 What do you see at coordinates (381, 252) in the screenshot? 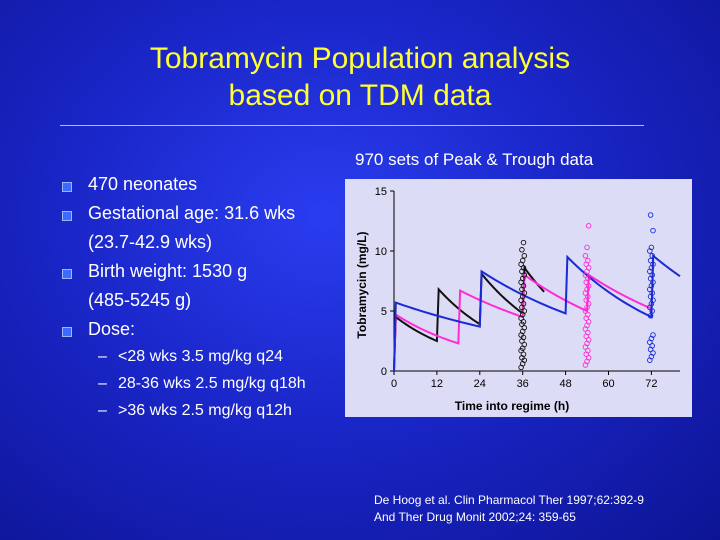
I see `y-tick-label: 10` at bounding box center [381, 252].